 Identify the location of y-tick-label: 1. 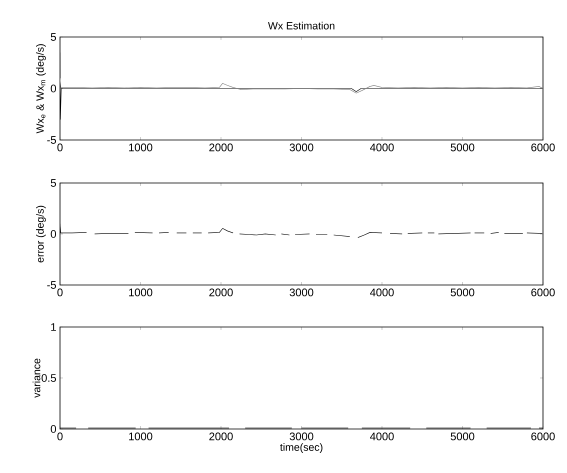
(53, 327).